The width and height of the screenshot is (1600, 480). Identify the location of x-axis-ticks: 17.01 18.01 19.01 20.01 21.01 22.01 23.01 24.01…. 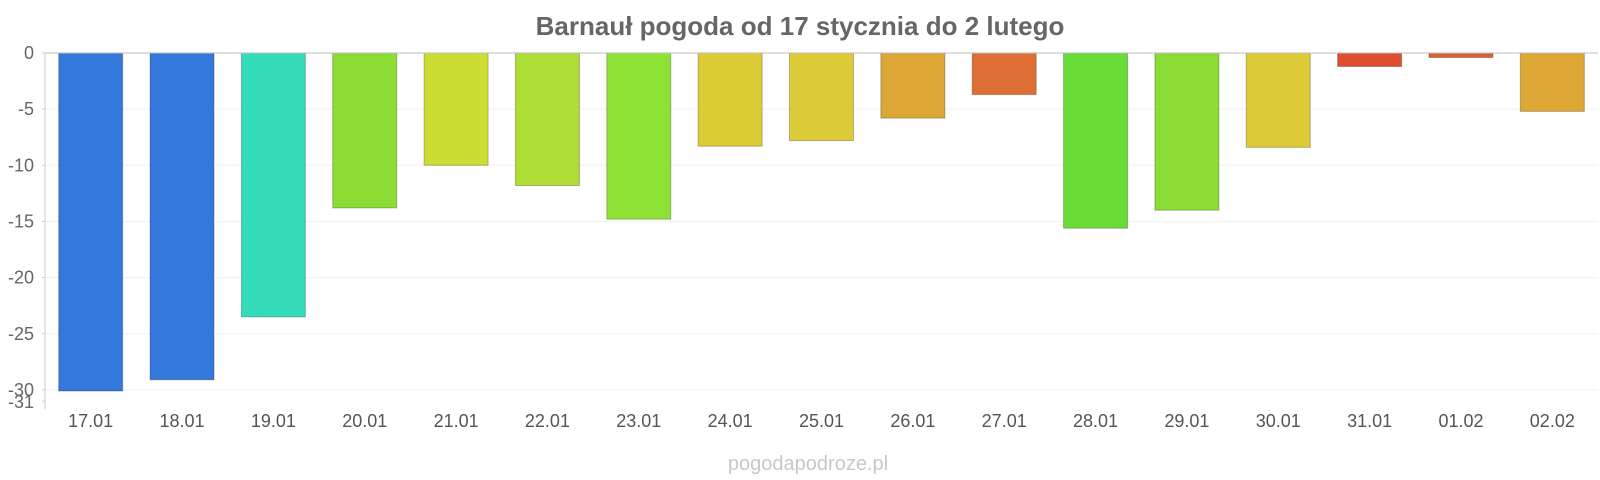
(821, 421).